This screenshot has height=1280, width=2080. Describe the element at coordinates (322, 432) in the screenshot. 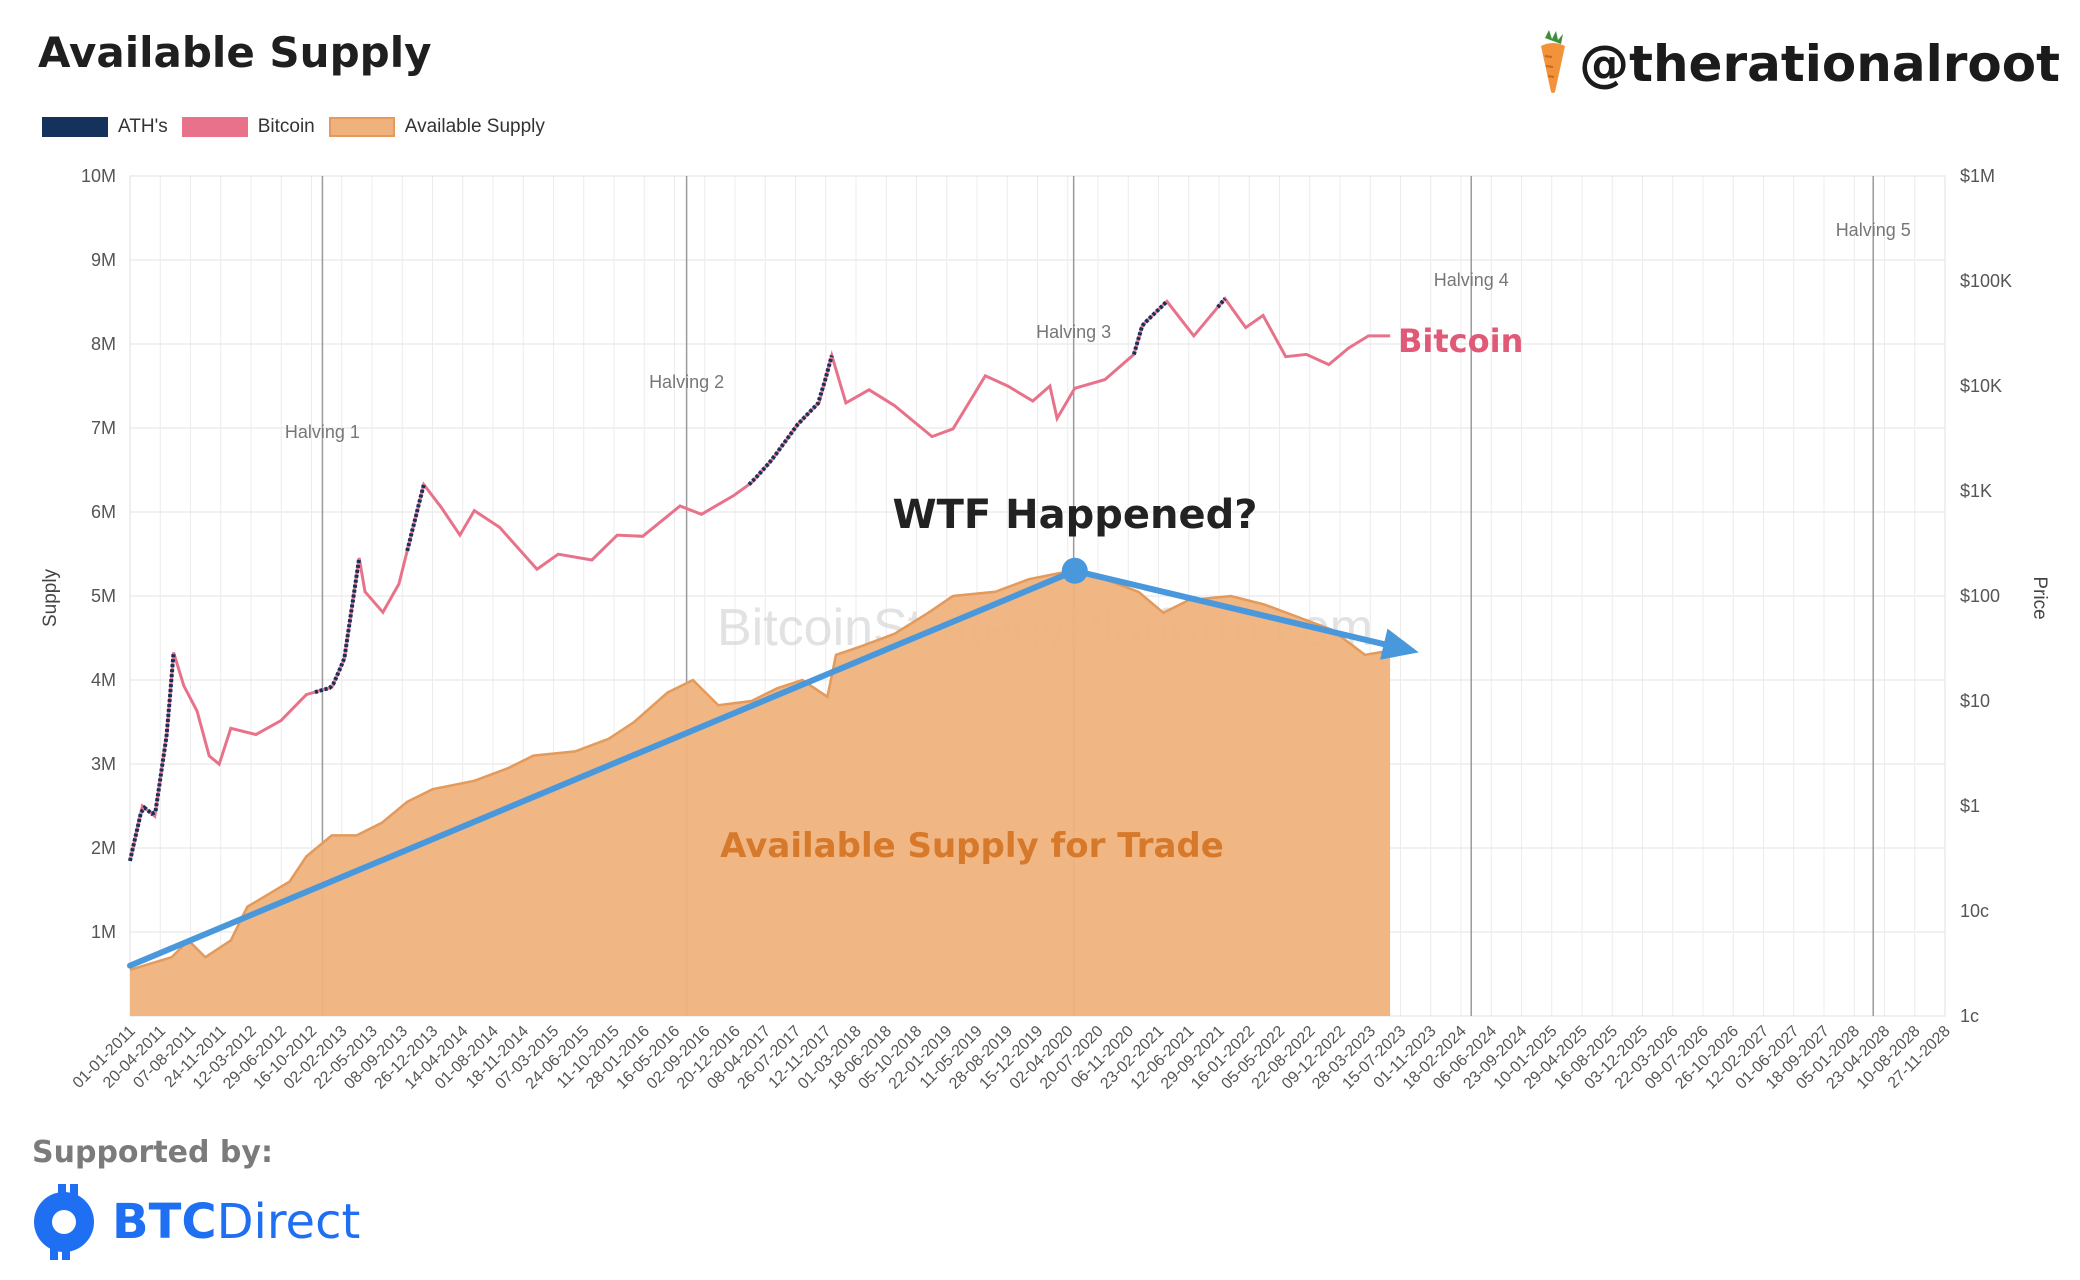

I see `halving-label: Halving 1` at that location.